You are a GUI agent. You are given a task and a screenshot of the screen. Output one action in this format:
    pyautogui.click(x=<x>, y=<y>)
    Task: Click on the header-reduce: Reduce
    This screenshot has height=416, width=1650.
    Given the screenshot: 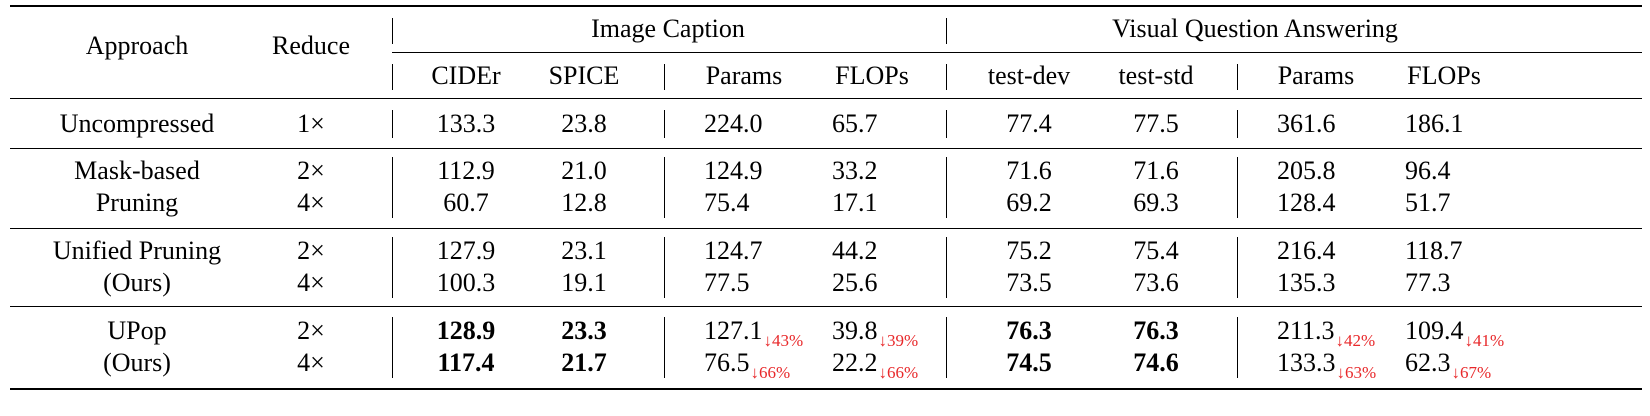 What is the action you would take?
    pyautogui.click(x=311, y=45)
    